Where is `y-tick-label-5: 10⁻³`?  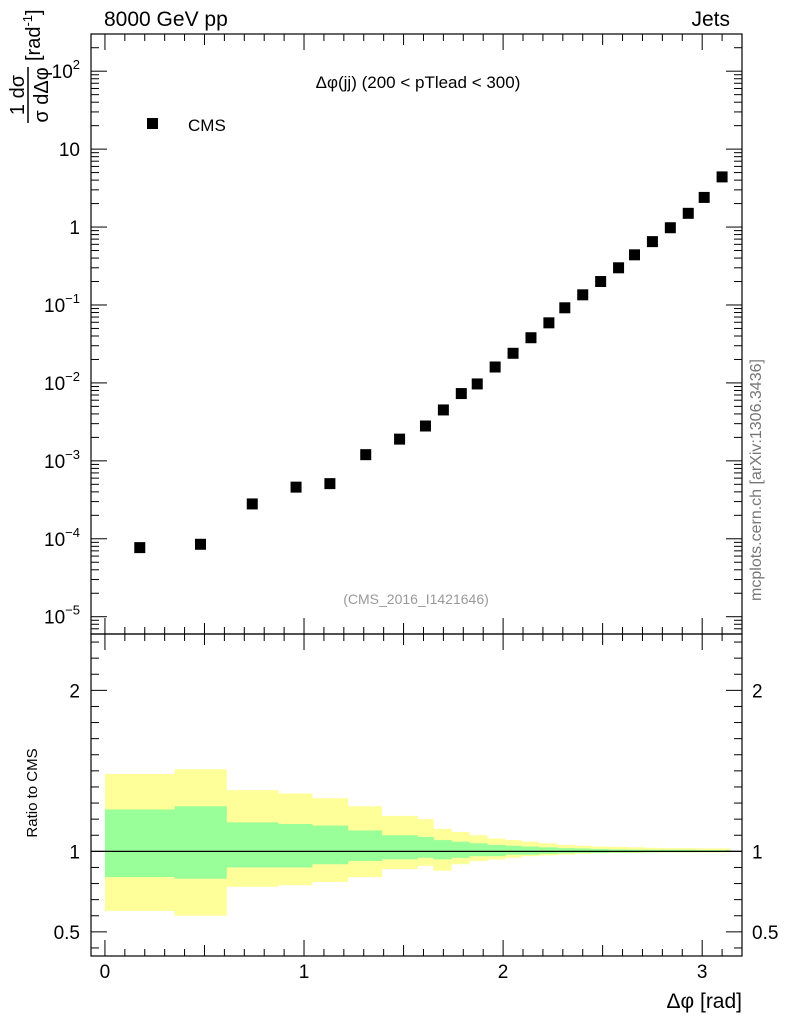 y-tick-label-5: 10⁻³ is located at coordinates (62, 460).